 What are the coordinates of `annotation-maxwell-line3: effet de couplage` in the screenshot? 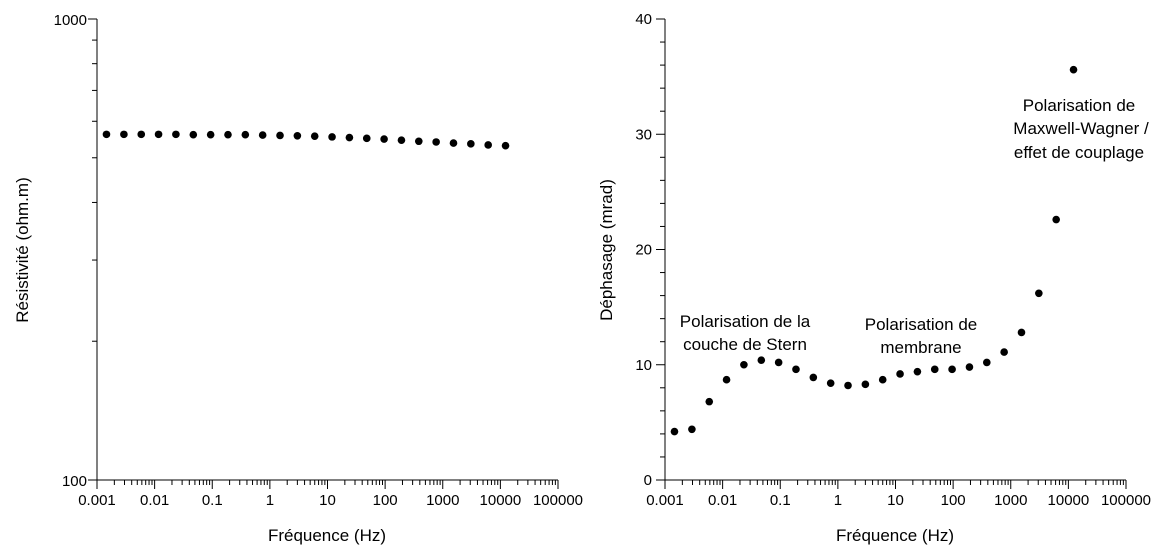 It's located at (1079, 152).